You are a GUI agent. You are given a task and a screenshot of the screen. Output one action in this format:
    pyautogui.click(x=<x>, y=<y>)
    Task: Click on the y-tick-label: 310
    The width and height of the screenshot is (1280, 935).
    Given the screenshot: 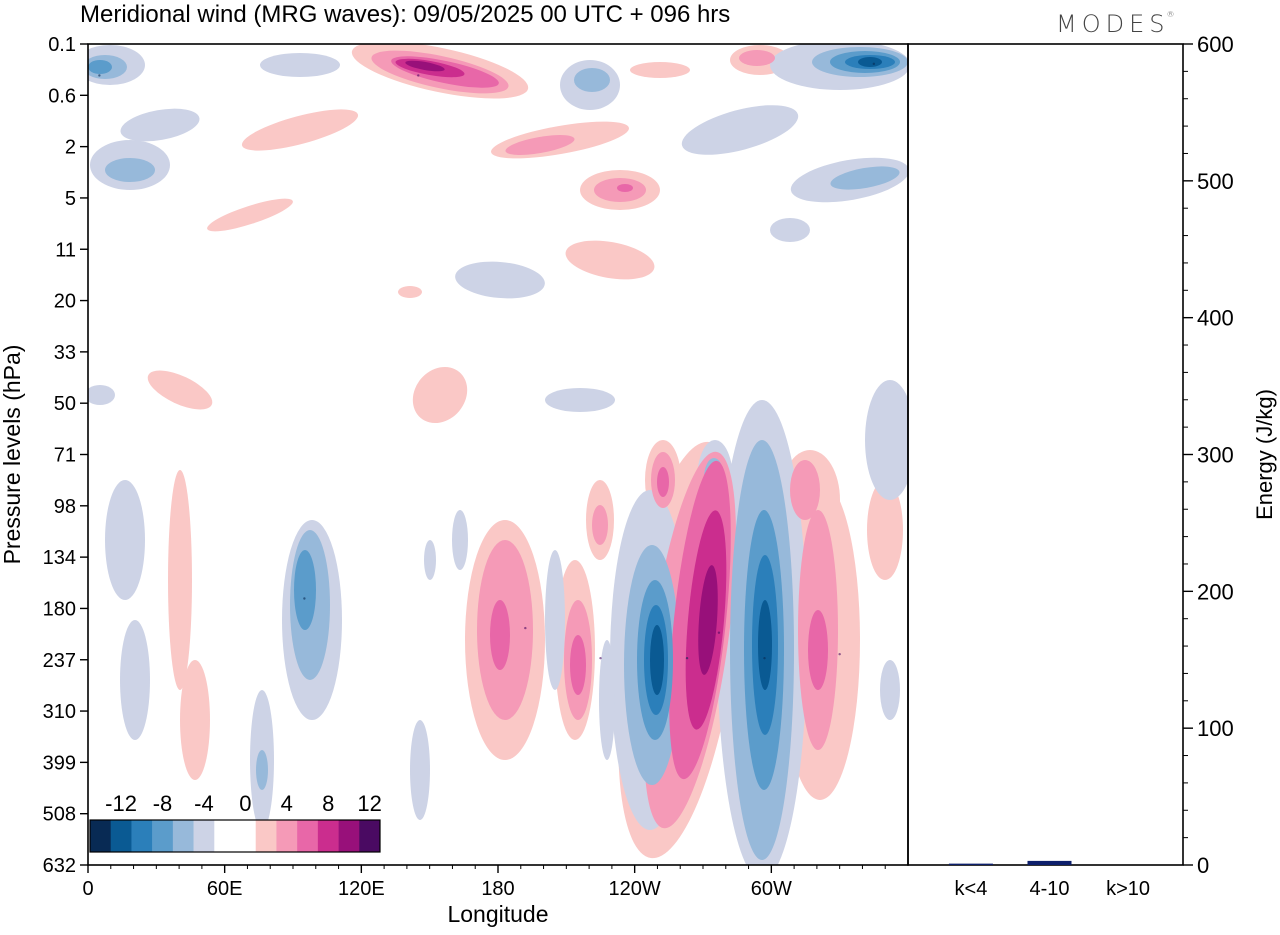 What is the action you would take?
    pyautogui.click(x=59, y=712)
    